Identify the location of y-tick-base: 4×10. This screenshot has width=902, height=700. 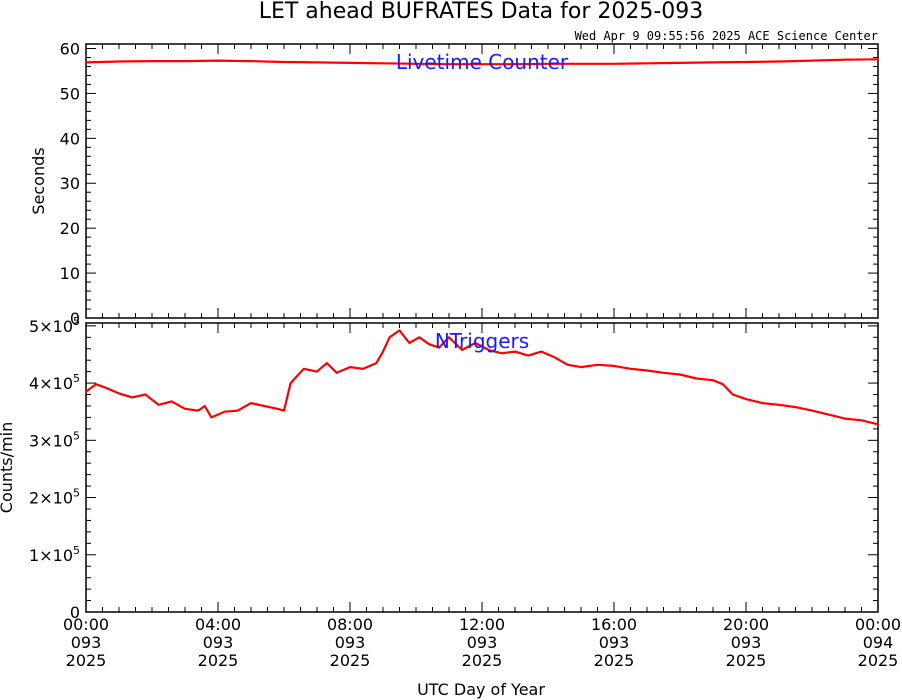
(51, 383).